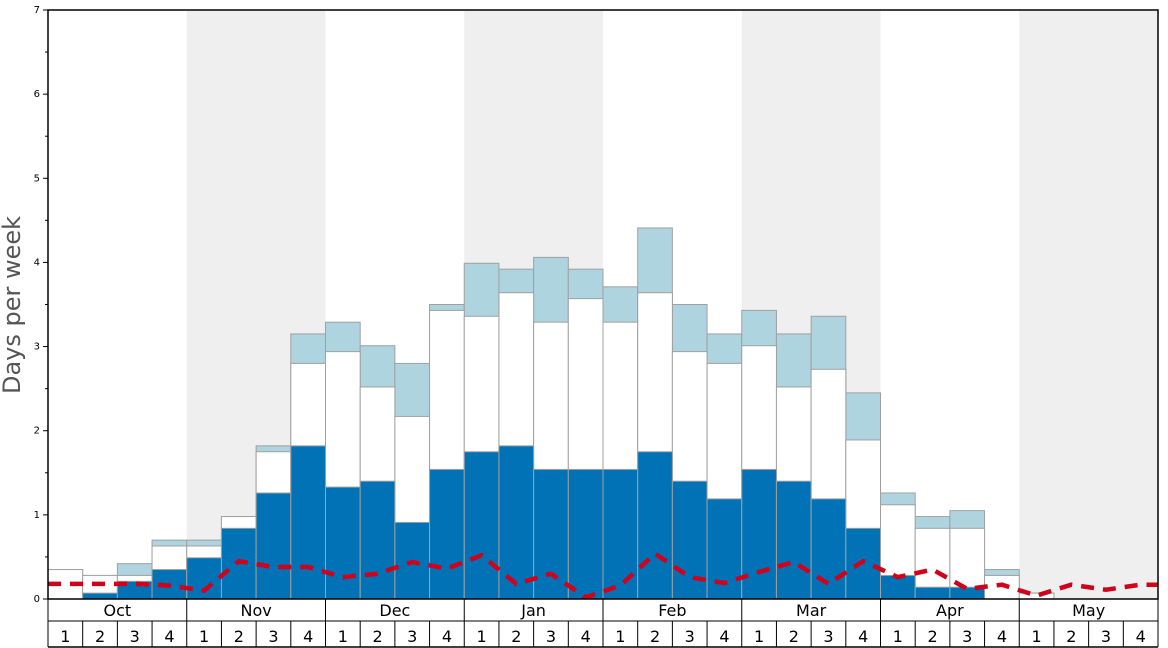  What do you see at coordinates (533, 610) in the screenshot?
I see `month-label: Jan` at bounding box center [533, 610].